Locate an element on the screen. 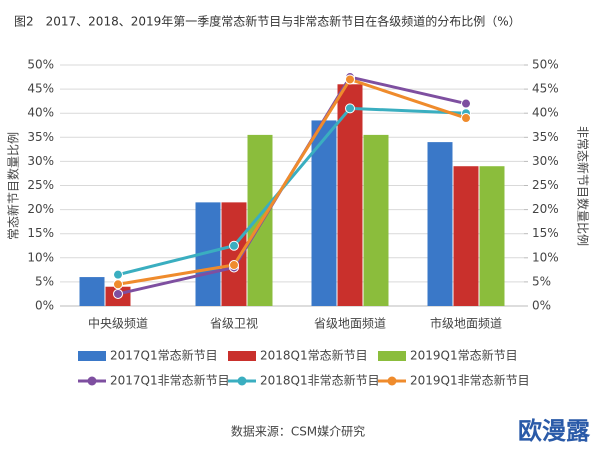 Image resolution: width=594 pixels, height=452 pixels. y-tick-label: 30% is located at coordinates (40, 161).